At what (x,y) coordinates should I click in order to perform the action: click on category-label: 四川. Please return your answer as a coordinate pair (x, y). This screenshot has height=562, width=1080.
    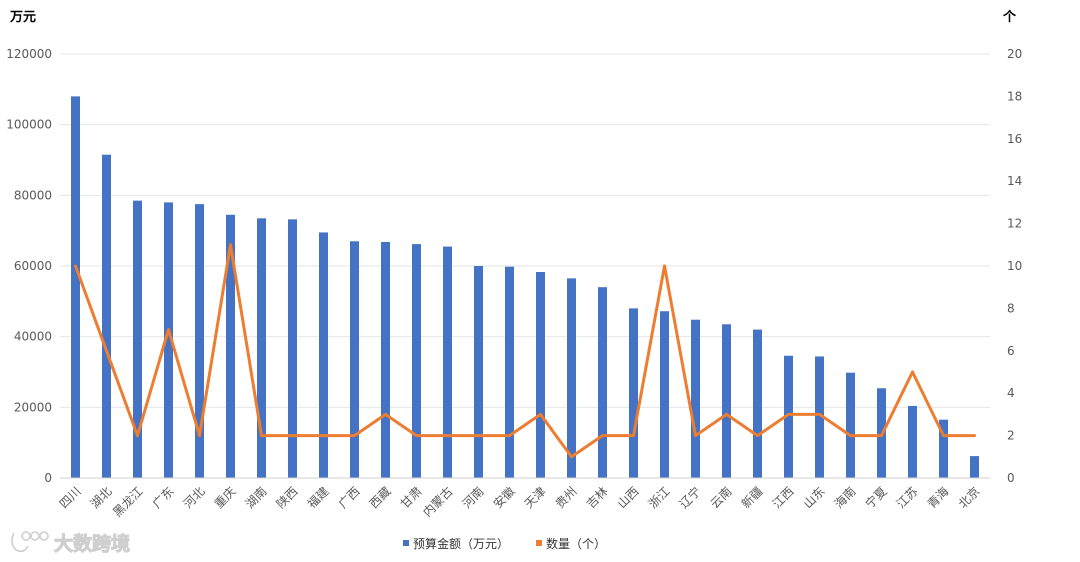
    Looking at the image, I should click on (70, 497).